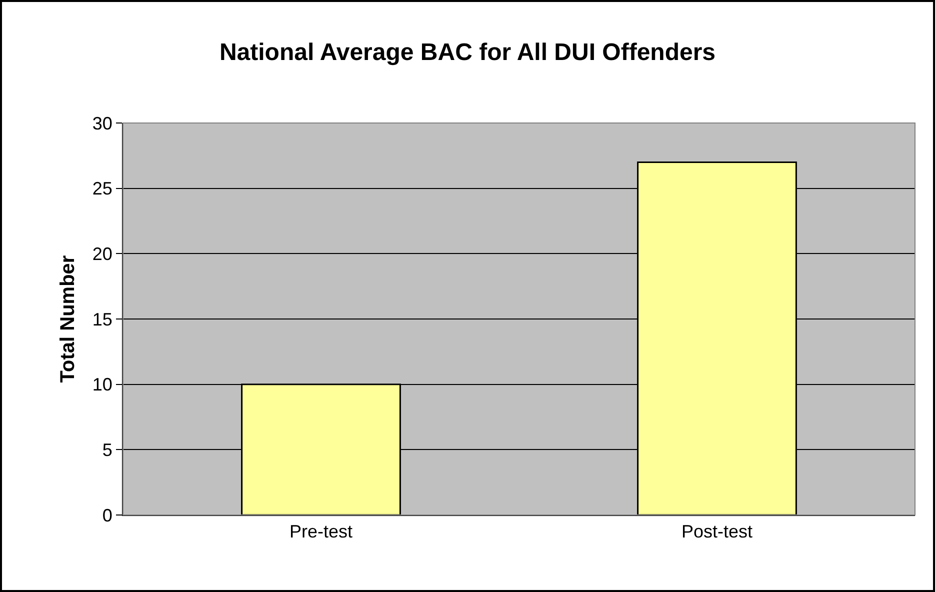 Image resolution: width=935 pixels, height=592 pixels. Describe the element at coordinates (107, 515) in the screenshot. I see `y-tick-label: 0` at that location.